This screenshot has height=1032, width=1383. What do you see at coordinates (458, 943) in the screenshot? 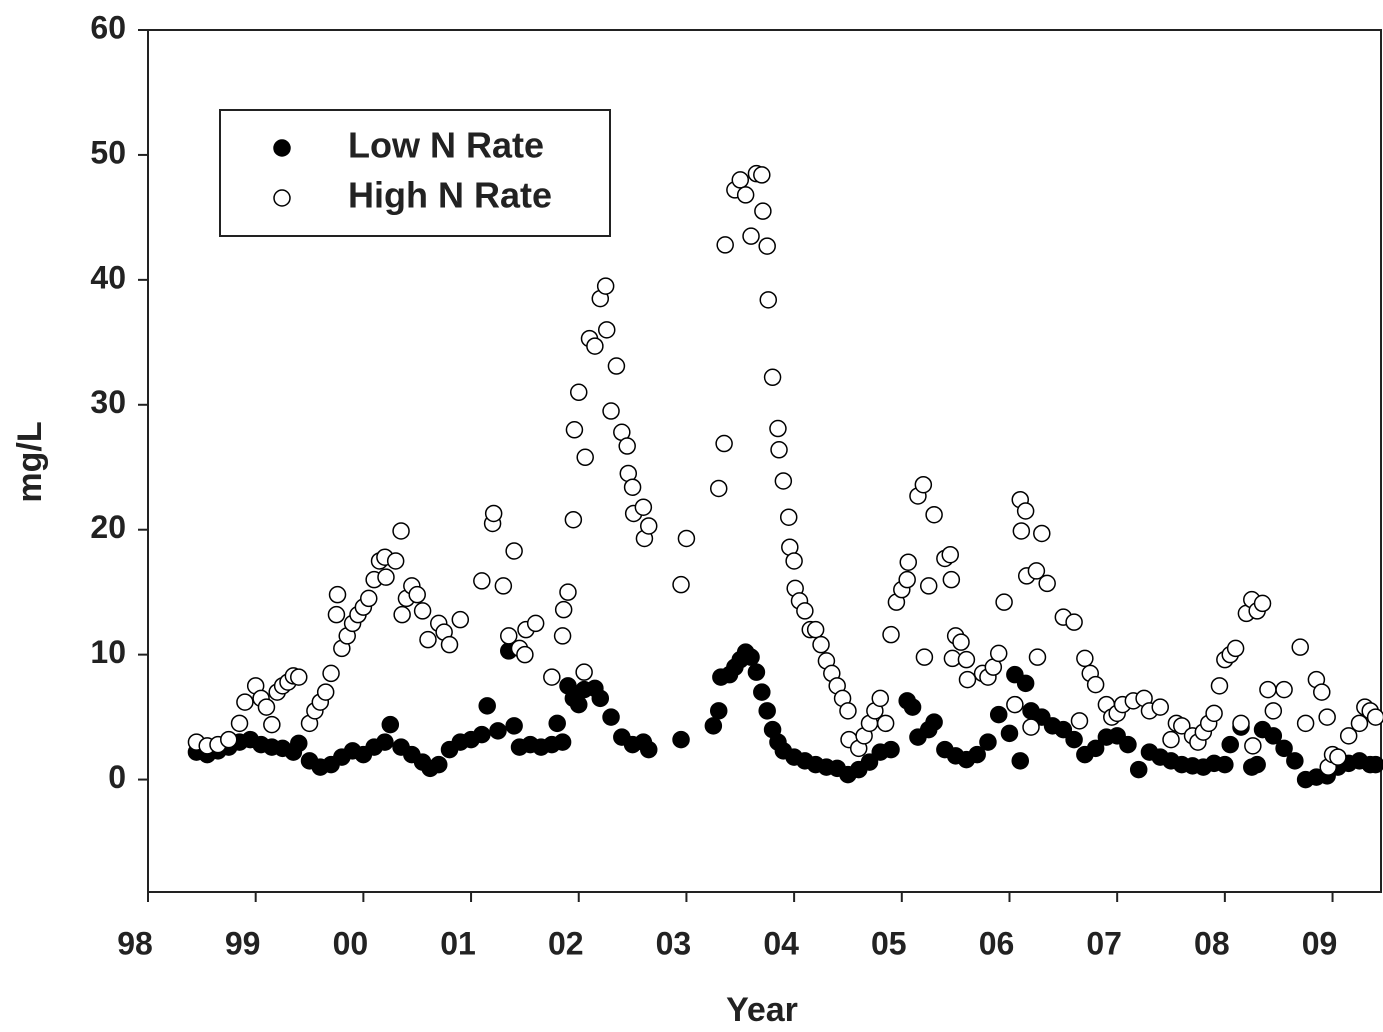
I see `x-tick-label: 01` at bounding box center [458, 943].